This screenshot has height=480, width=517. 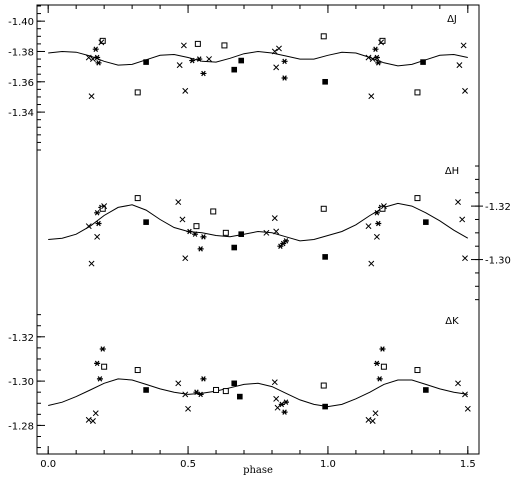 I want to click on y-tick-label: -1.28, so click(x=21, y=426).